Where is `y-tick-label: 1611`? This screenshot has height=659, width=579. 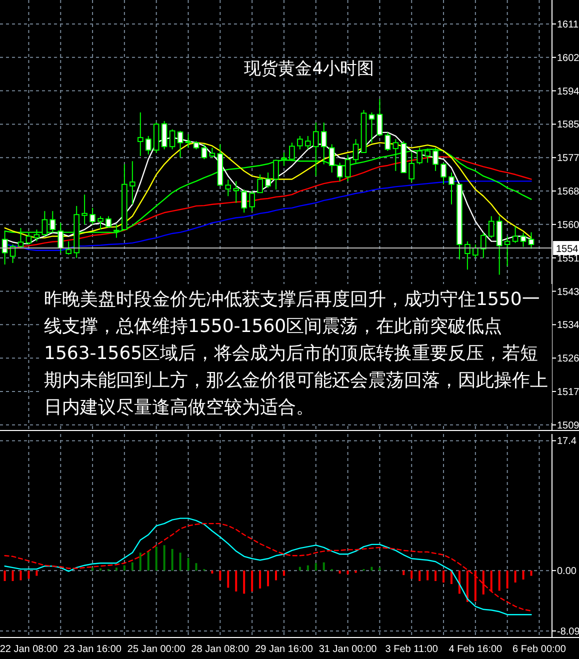
y-tick-label: 1611 is located at coordinates (568, 24).